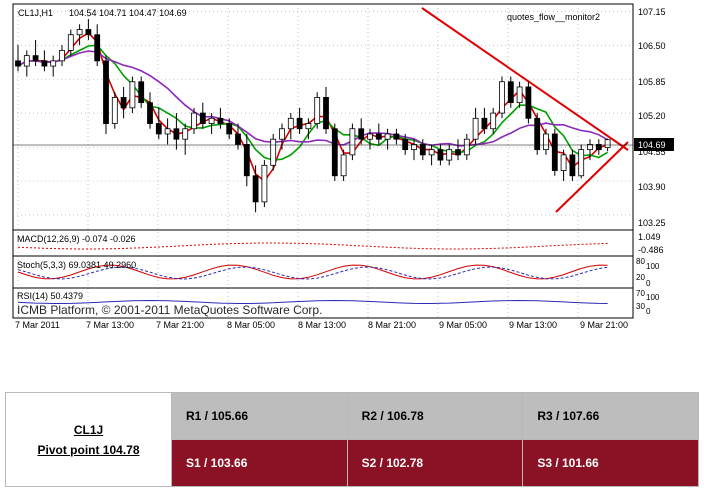 The image size is (704, 493). Describe the element at coordinates (88, 439) in the screenshot. I see `pivot-symbol-cell: CL1J Pivot point 104.78` at that location.